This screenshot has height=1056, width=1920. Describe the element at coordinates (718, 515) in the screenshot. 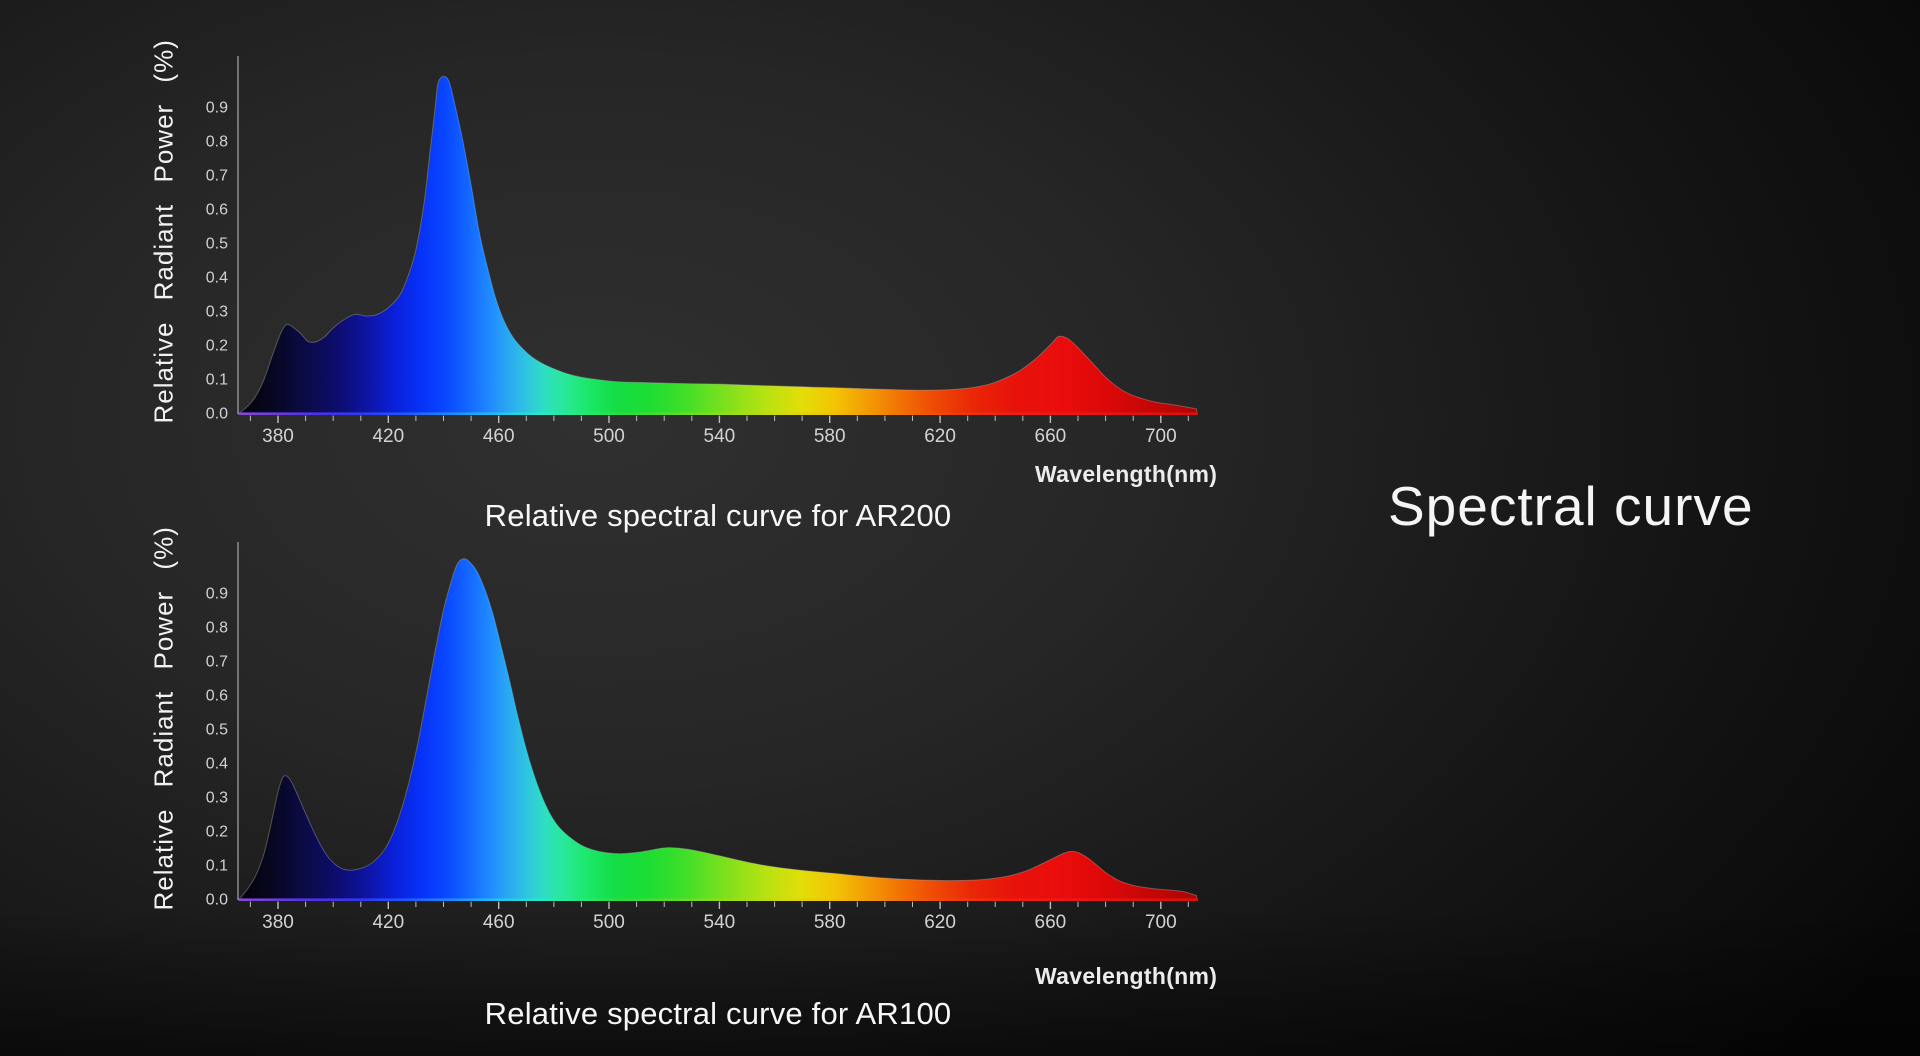

I see `chart-caption-ar200: Relative spectral curve for AR200` at that location.